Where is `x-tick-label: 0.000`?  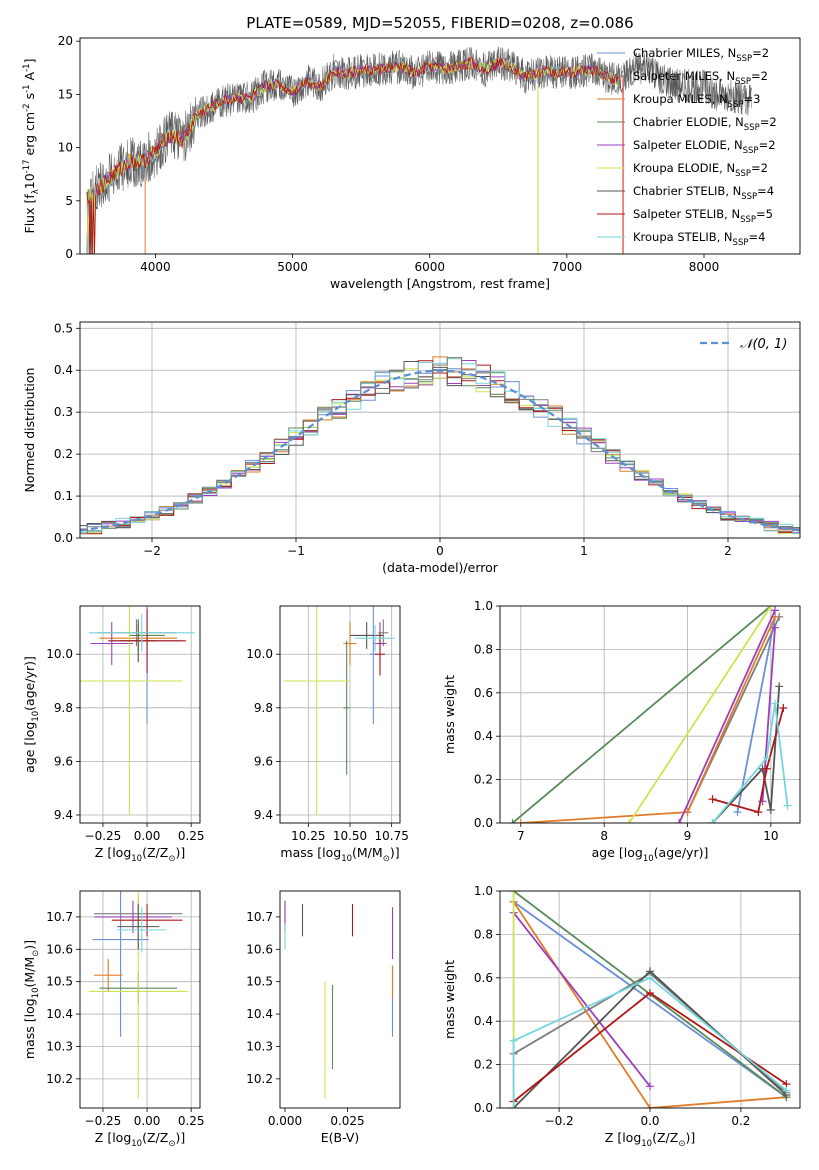
x-tick-label: 0.000 is located at coordinates (285, 1121).